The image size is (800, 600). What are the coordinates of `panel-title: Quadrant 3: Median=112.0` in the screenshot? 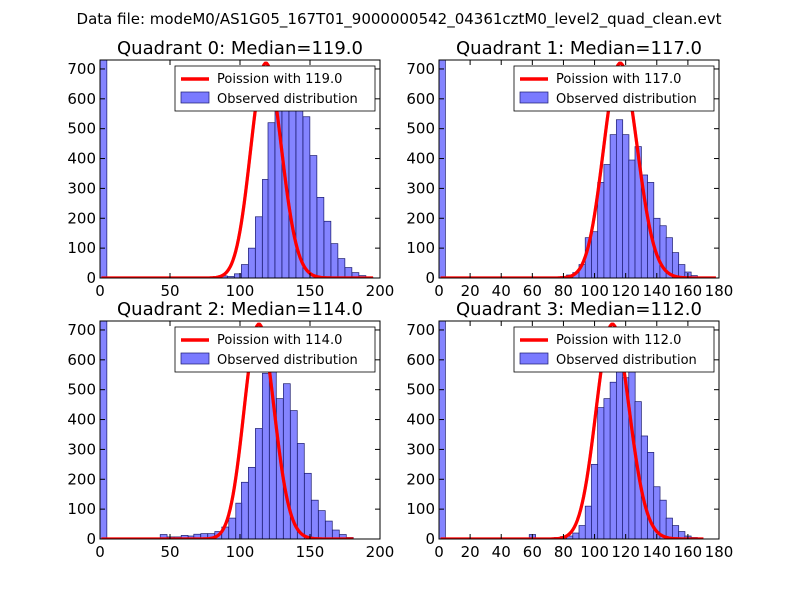 It's located at (579, 309).